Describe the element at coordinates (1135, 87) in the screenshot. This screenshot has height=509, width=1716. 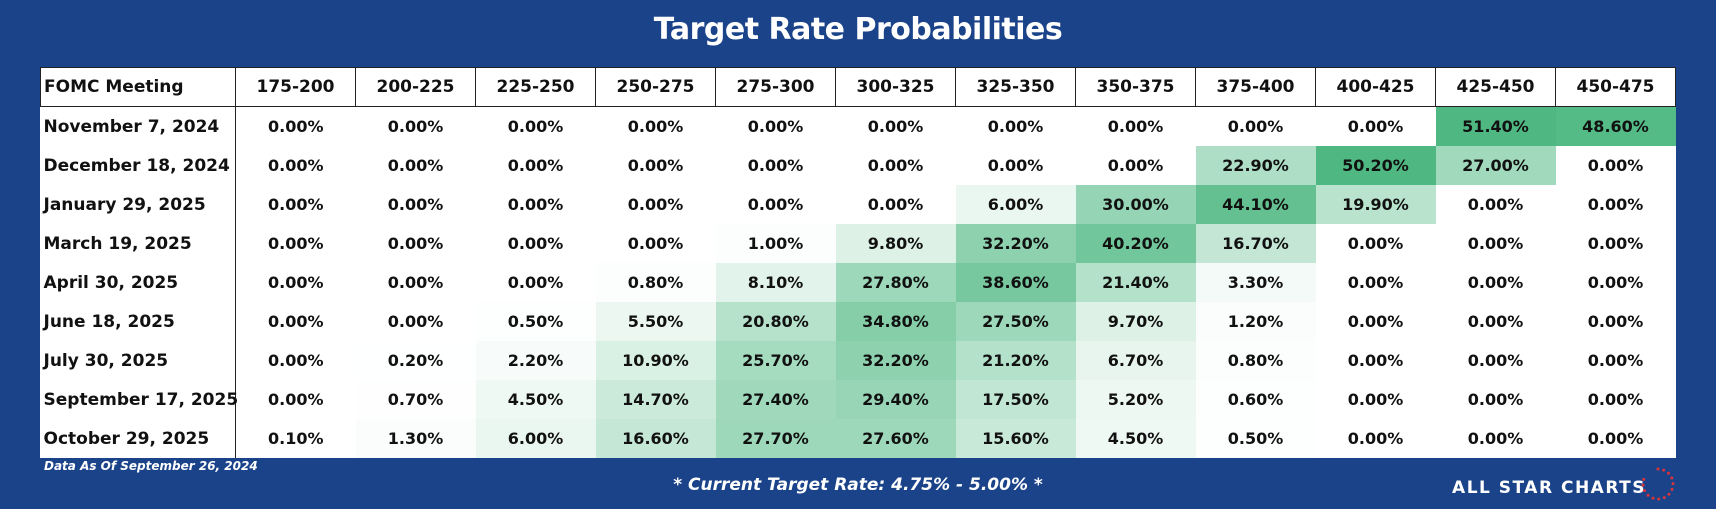
I see `column-header-rate: 350-375` at that location.